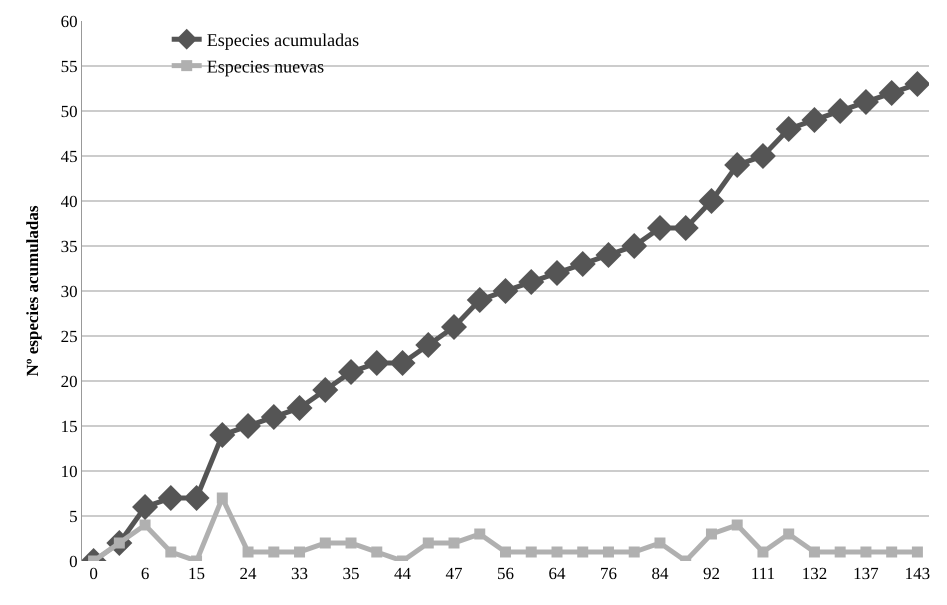  What do you see at coordinates (660, 573) in the screenshot?
I see `x-tick-label: 84` at bounding box center [660, 573].